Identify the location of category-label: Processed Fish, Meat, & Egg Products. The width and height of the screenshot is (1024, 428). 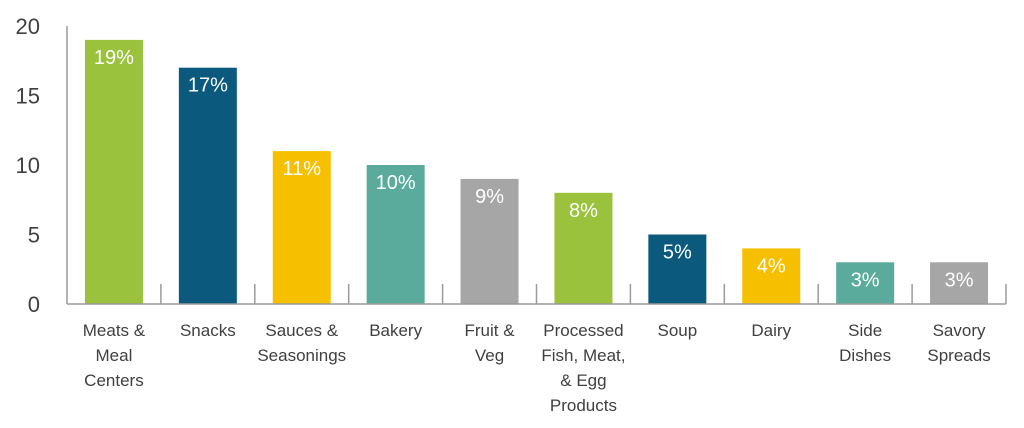
(583, 368).